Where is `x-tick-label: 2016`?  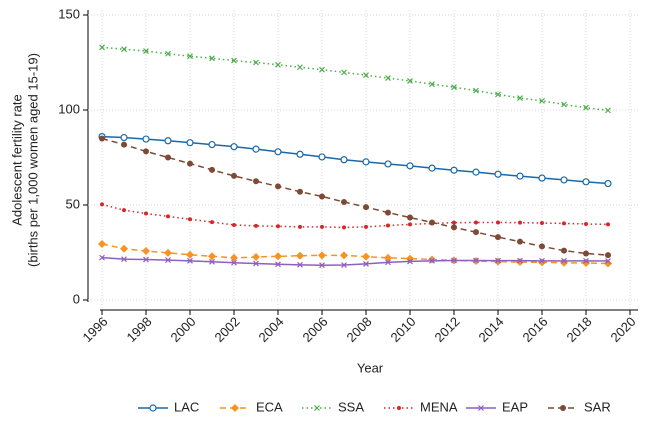
x-tick-label: 2016 is located at coordinates (534, 329).